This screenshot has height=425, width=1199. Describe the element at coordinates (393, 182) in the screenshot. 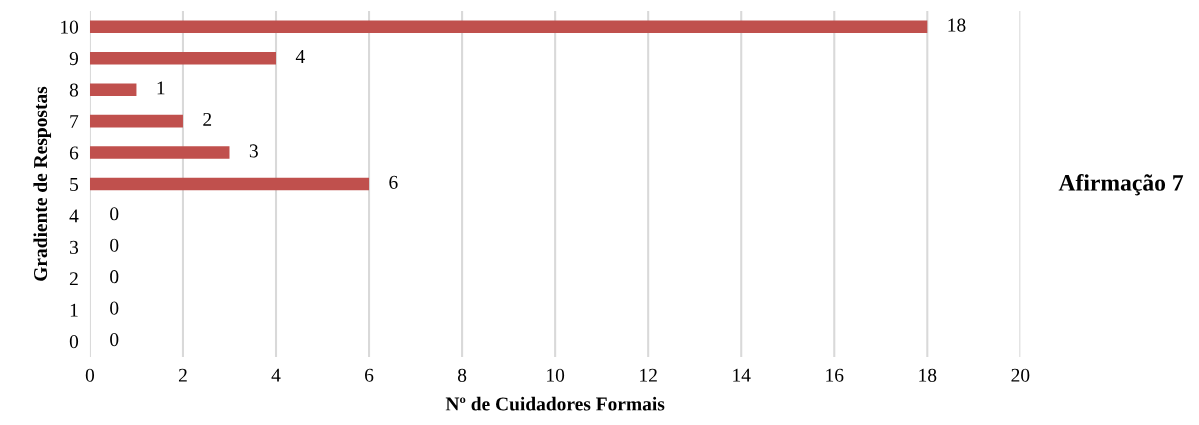

I see `data-label: 6` at that location.